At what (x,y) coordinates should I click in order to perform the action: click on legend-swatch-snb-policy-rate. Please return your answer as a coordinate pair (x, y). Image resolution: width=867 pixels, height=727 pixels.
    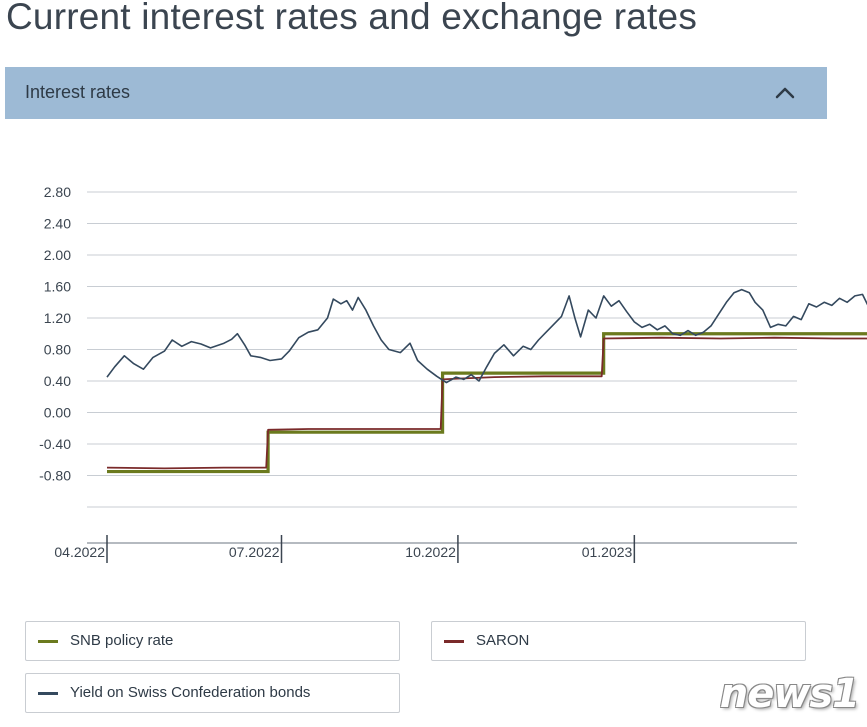
    Looking at the image, I should click on (48, 641).